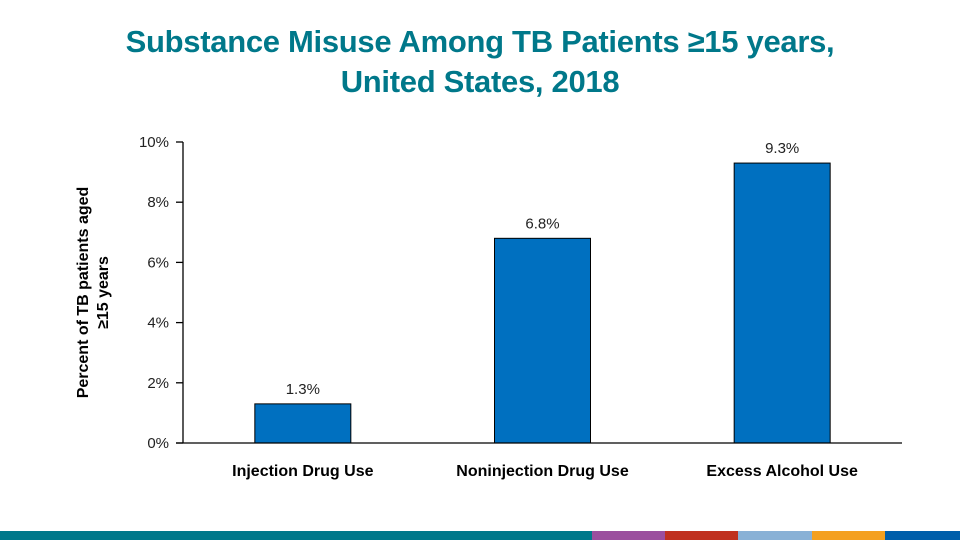  Describe the element at coordinates (303, 423) in the screenshot. I see `bar-injection-drug-use` at that location.